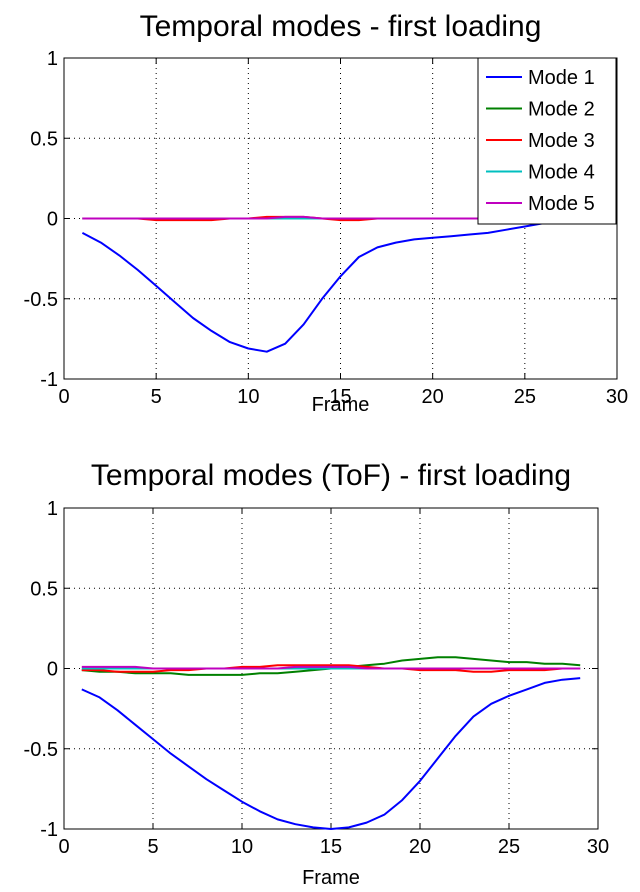 The height and width of the screenshot is (892, 640). What do you see at coordinates (331, 475) in the screenshot?
I see `chart-title: Temporal modes (ToF) - first loading` at bounding box center [331, 475].